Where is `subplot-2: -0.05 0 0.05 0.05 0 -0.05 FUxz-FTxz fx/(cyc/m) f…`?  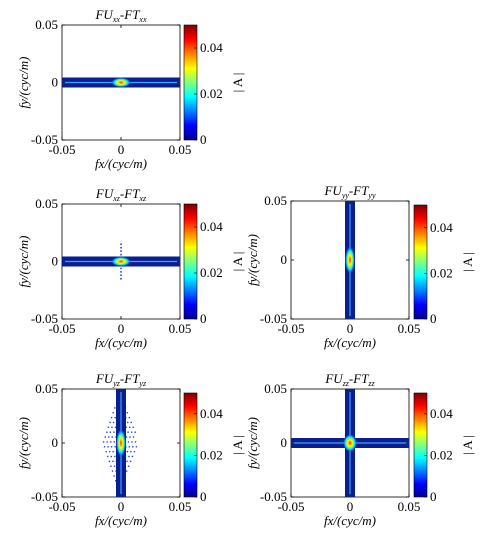
subplot-2: -0.05 0 0.05 0.05 0 -0.05 FUxz-FTxz fx/(cyc/m) f… is located at coordinates (130, 268).